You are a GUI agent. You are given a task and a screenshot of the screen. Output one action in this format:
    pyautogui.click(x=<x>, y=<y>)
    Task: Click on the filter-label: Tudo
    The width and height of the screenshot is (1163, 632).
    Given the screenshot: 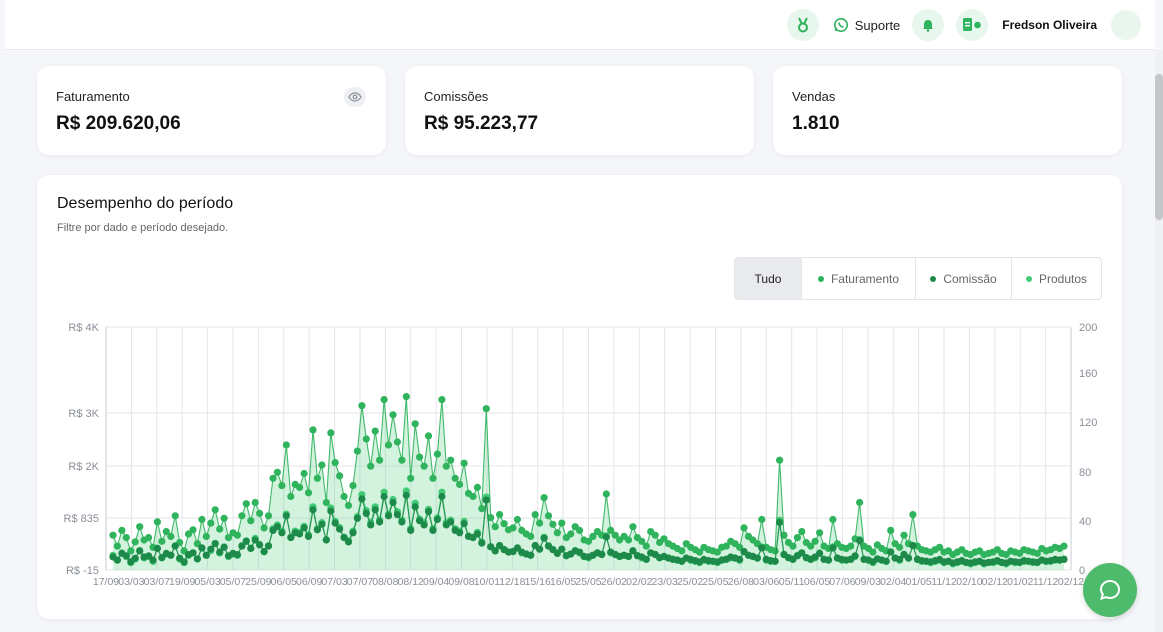 What is the action you would take?
    pyautogui.click(x=768, y=278)
    